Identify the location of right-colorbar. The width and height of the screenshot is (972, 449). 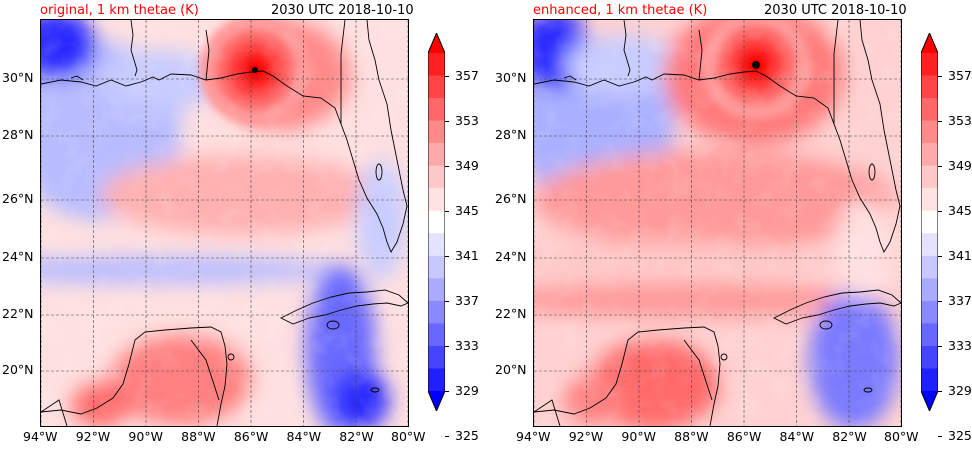
(929, 222).